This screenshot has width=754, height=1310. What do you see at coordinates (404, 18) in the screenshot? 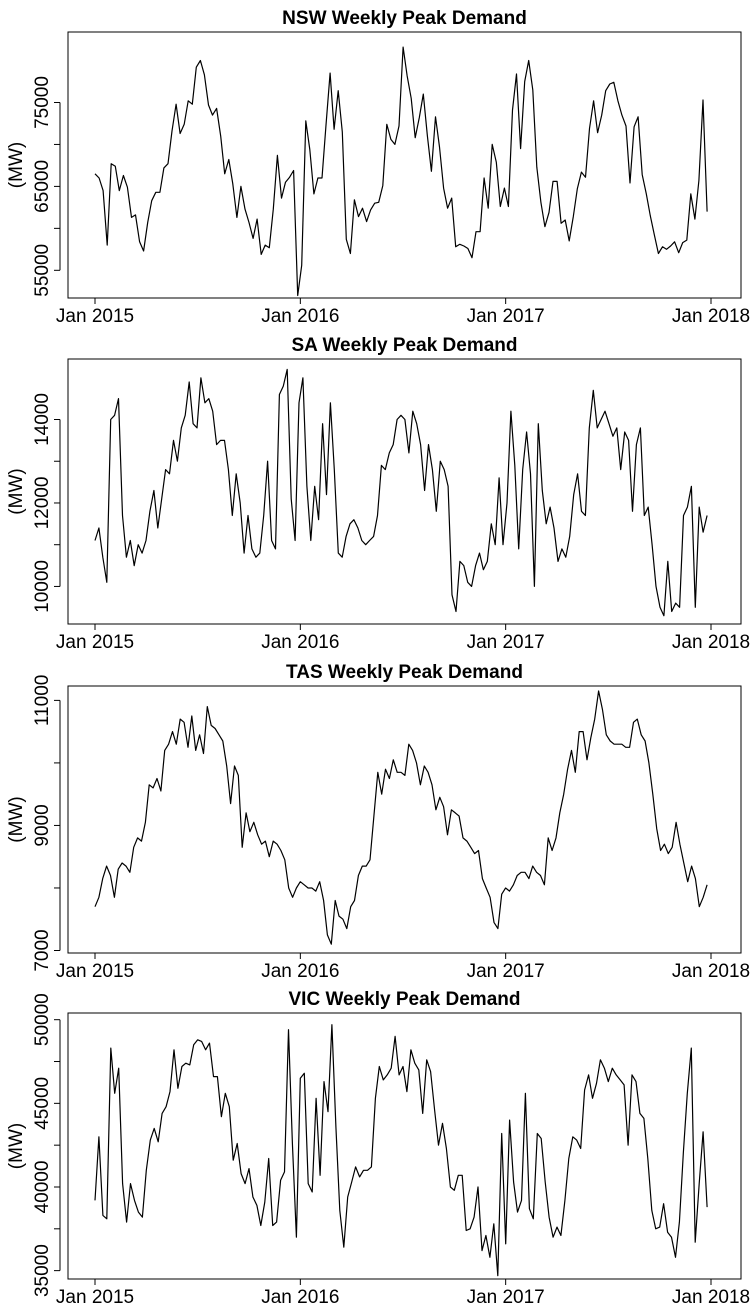
I see `chart-title: NSW Weekly Peak Demand` at bounding box center [404, 18].